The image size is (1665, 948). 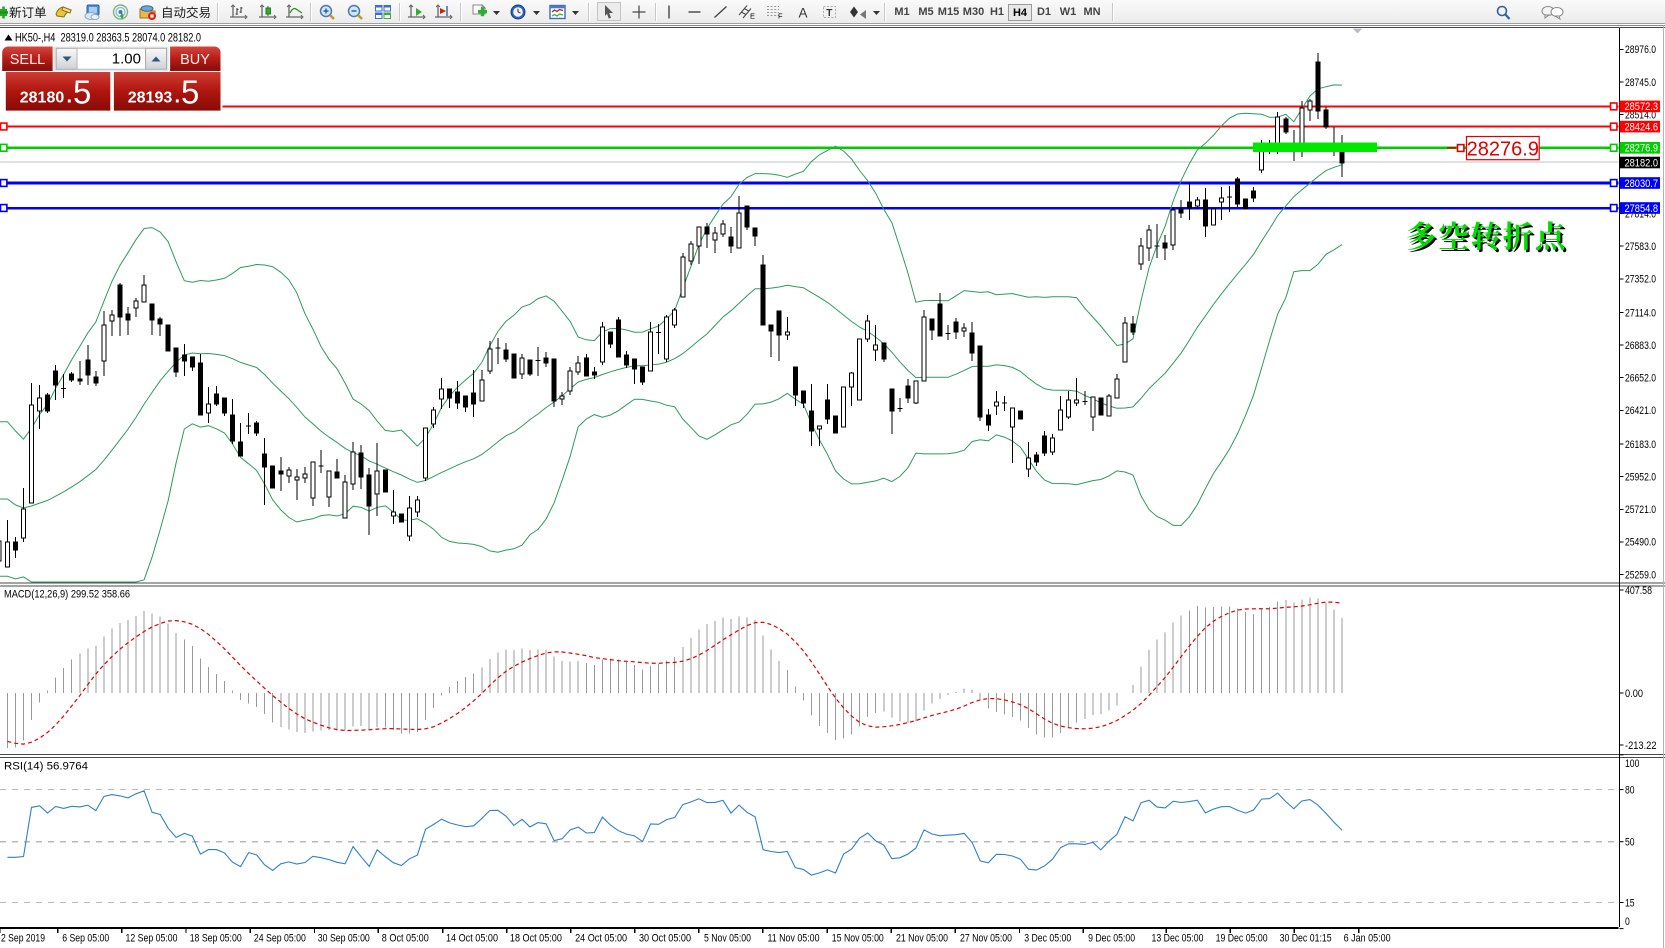 What do you see at coordinates (1627, 922) in the screenshot?
I see `svg-text: 0` at bounding box center [1627, 922].